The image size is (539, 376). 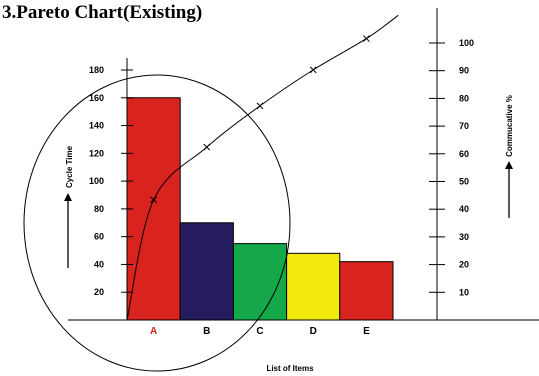 I want to click on category-label-d: D, so click(x=313, y=331).